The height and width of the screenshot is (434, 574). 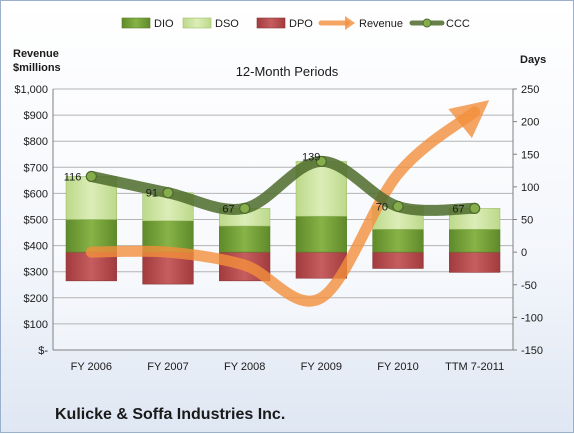 I want to click on y-left-tick-label: $700, so click(x=36, y=168).